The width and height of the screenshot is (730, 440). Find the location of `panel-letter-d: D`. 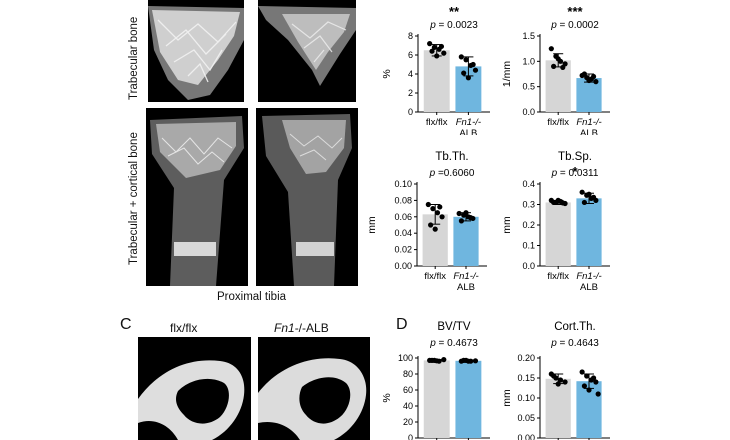

panel-letter-d: D is located at coordinates (402, 324).